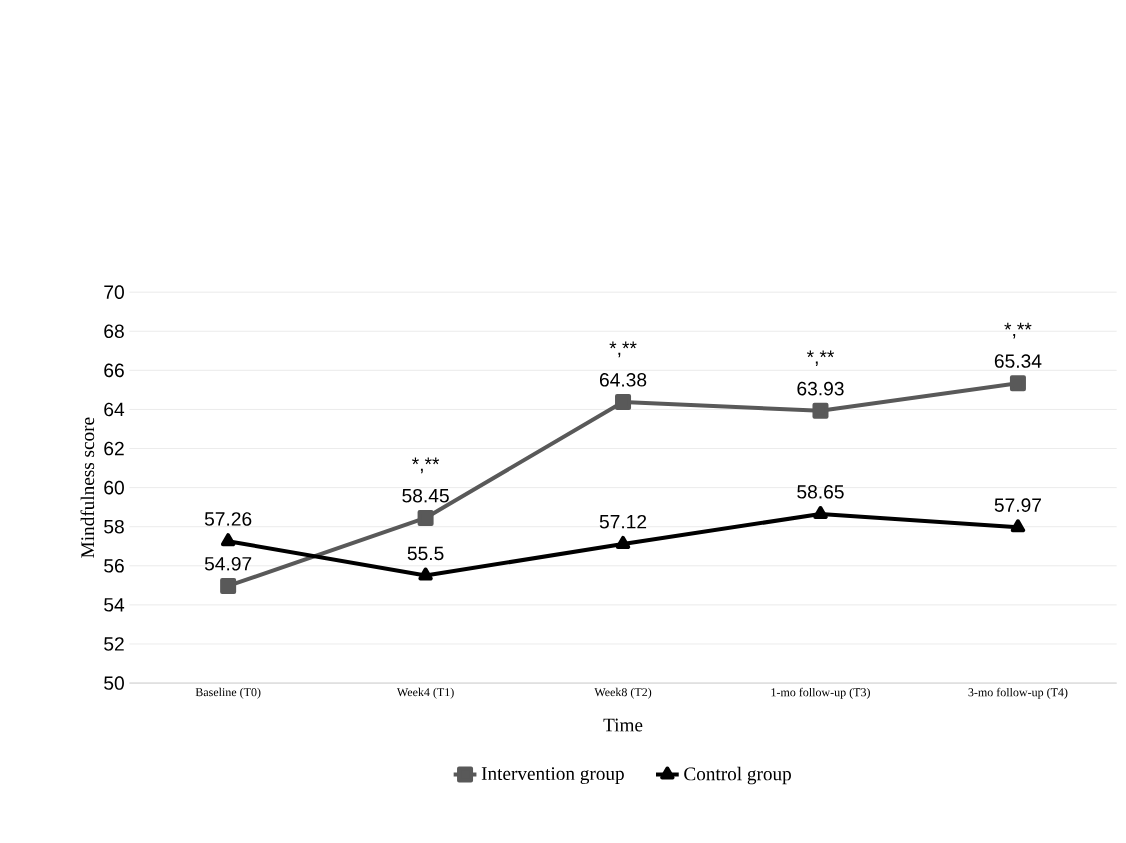 The height and width of the screenshot is (843, 1126). Describe the element at coordinates (1017, 505) in the screenshot. I see `data-label: 57.97` at that location.